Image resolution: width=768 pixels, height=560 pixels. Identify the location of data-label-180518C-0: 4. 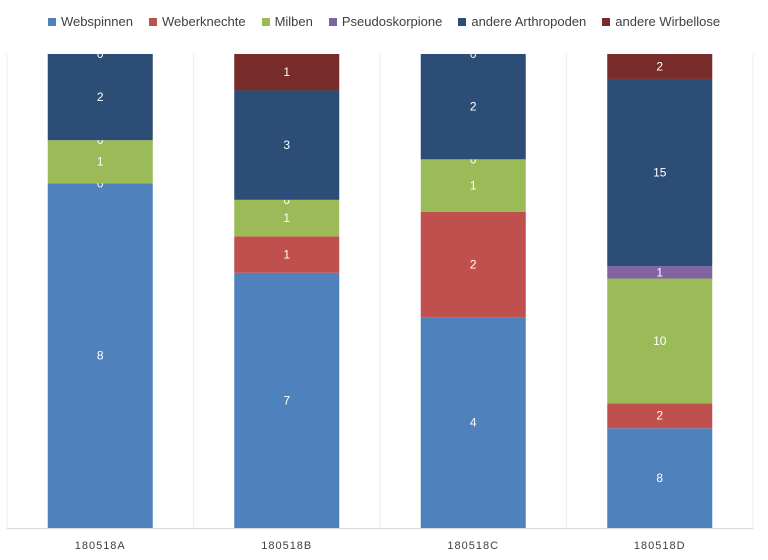
(473, 423).